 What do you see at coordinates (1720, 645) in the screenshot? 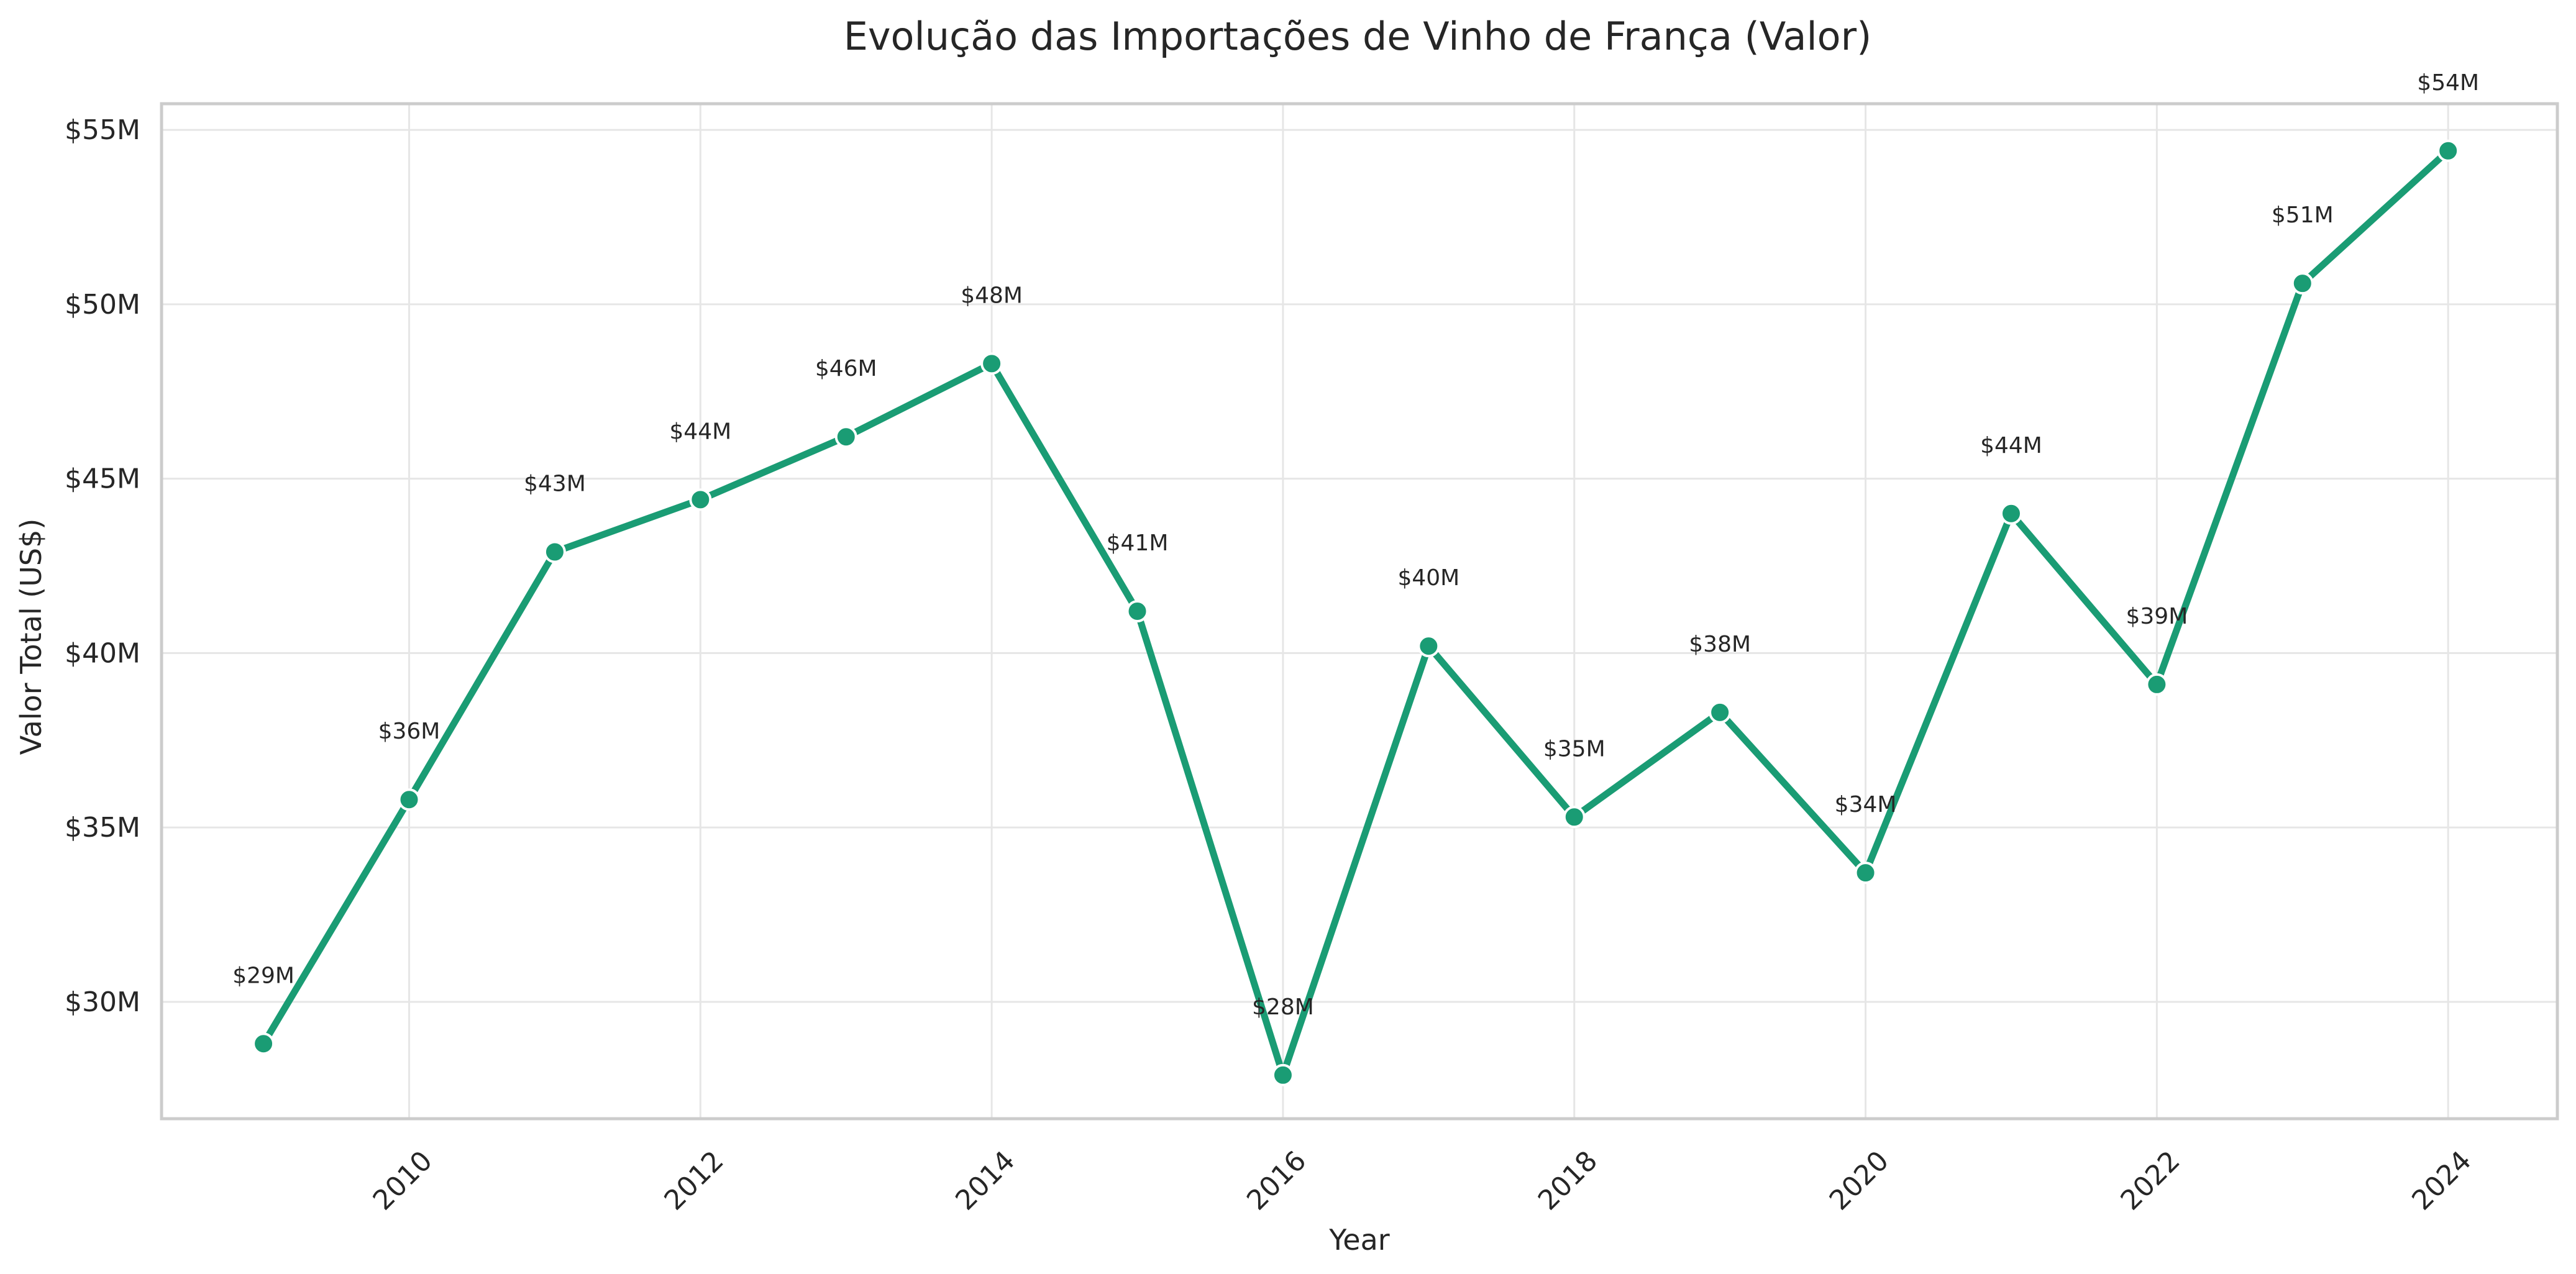
I see `data-label: $38M` at bounding box center [1720, 645].